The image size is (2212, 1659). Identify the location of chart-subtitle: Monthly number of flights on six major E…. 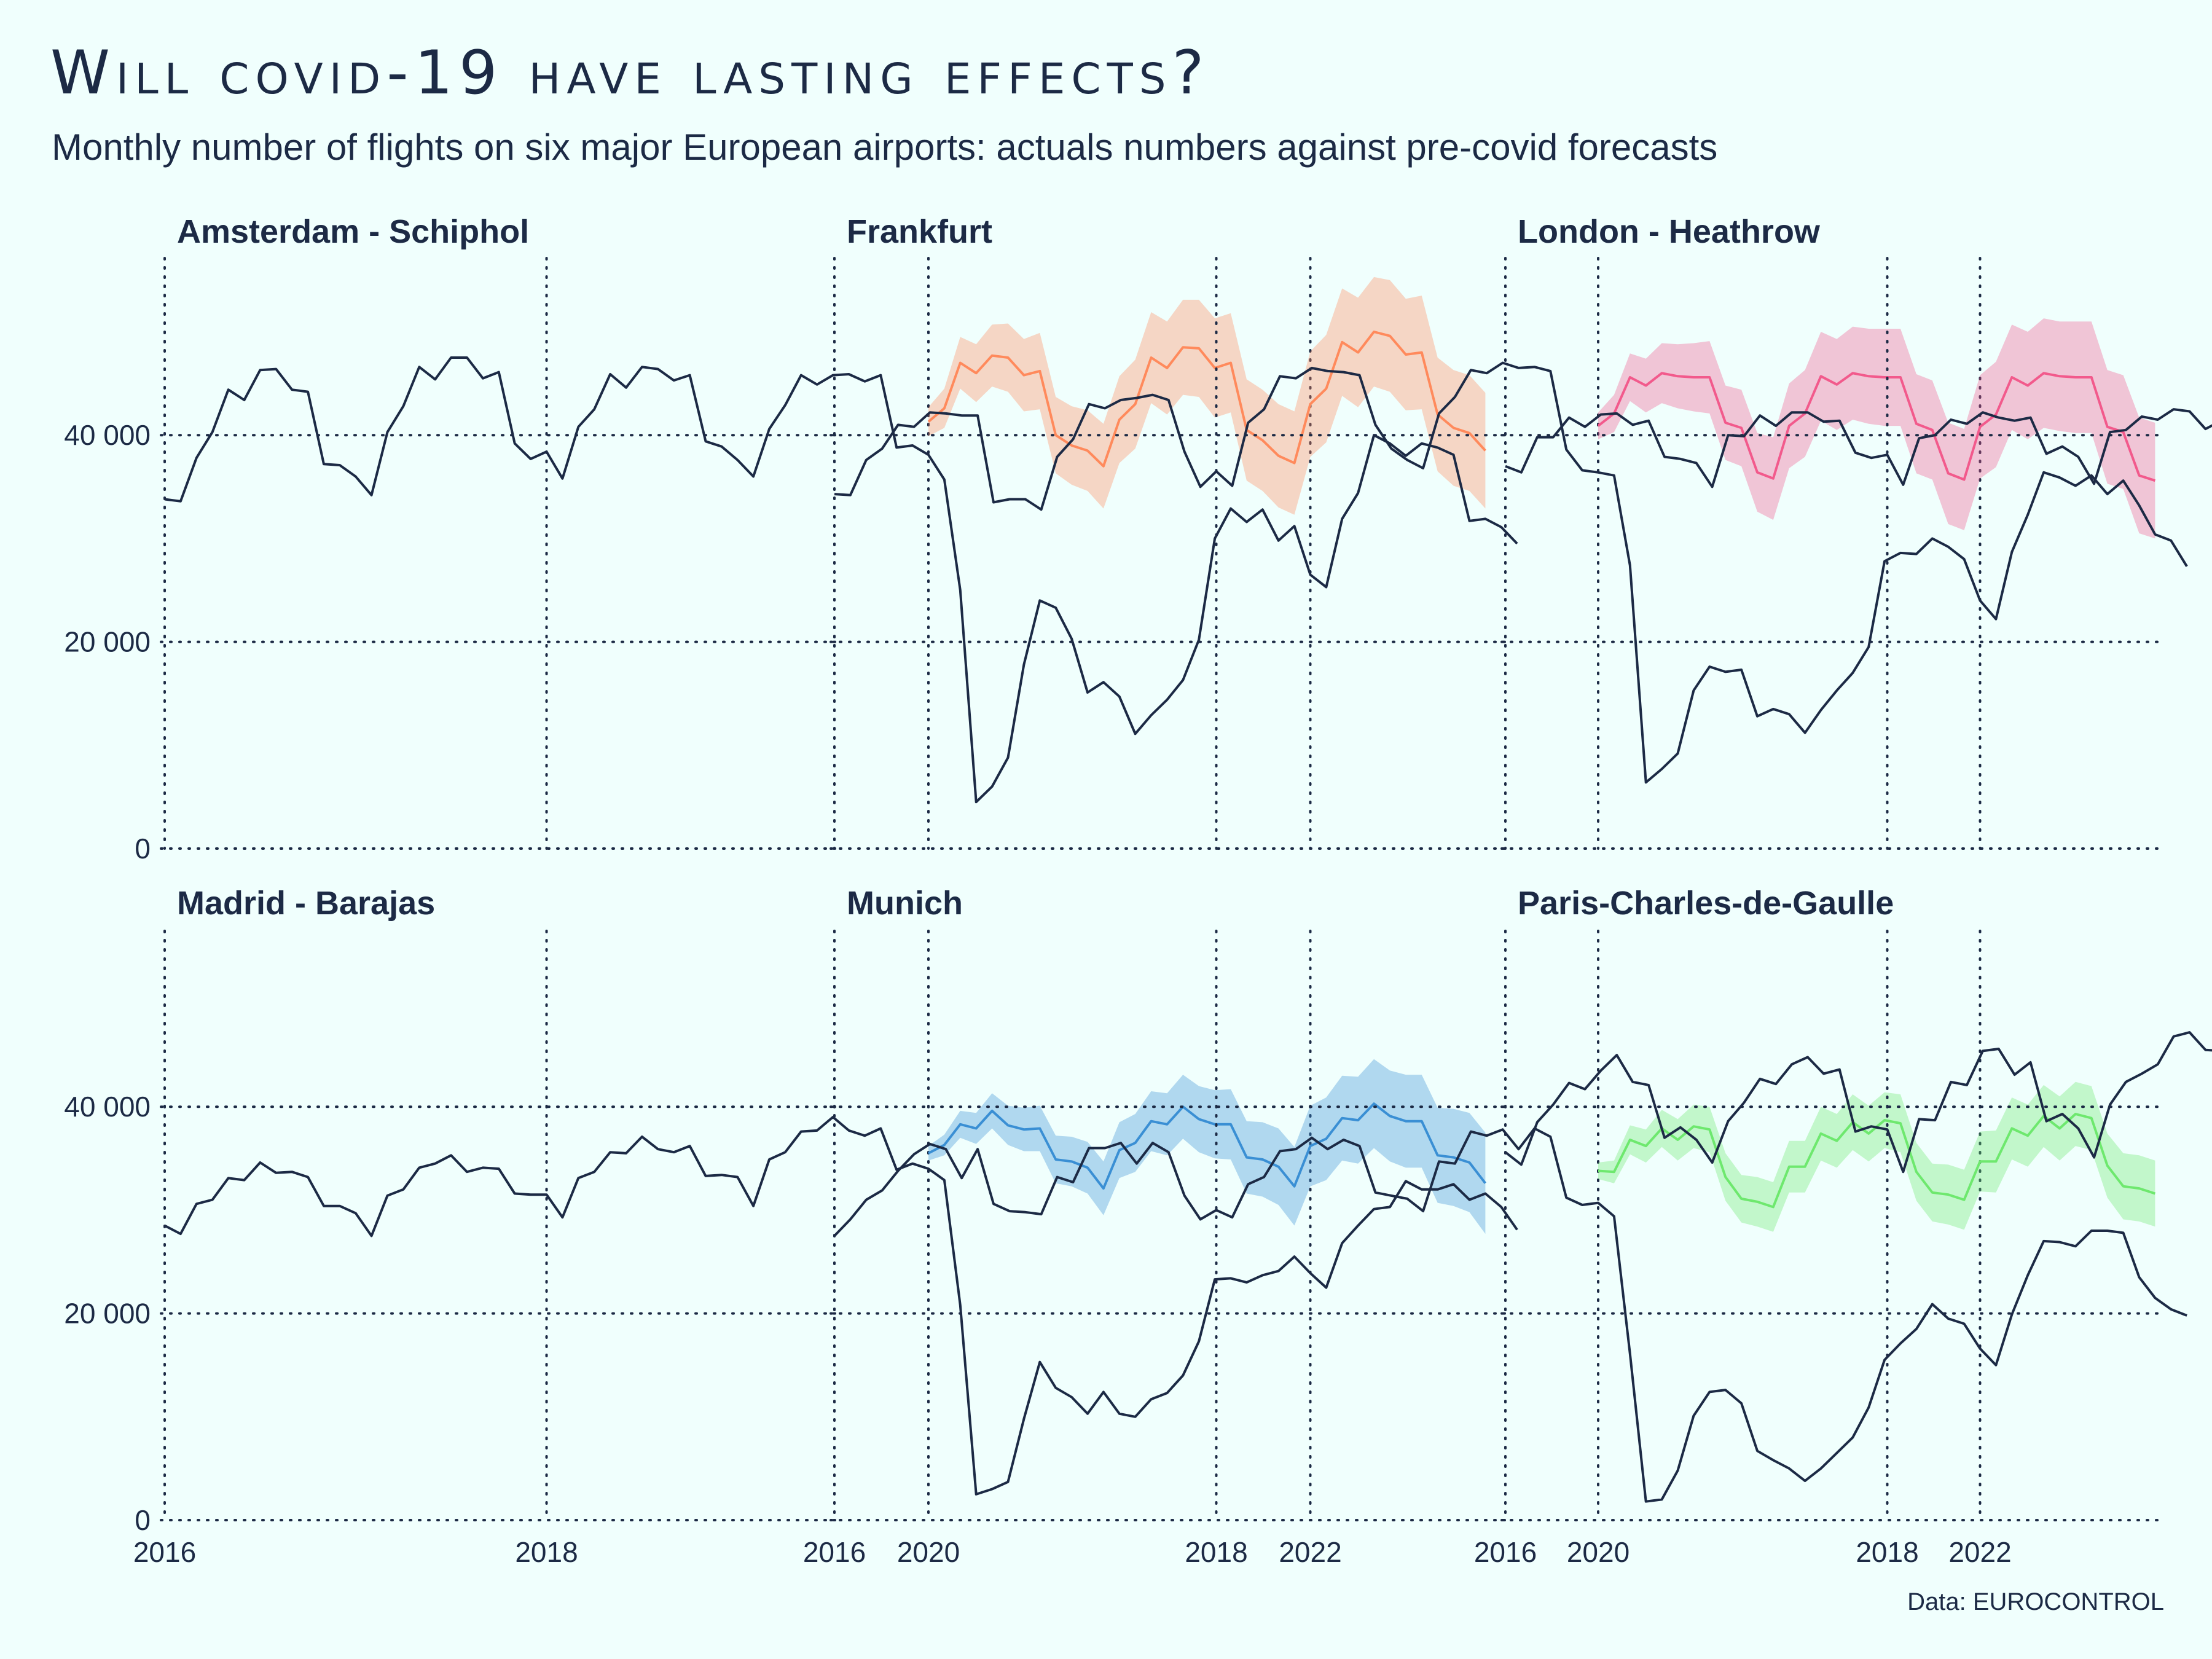
(885, 147).